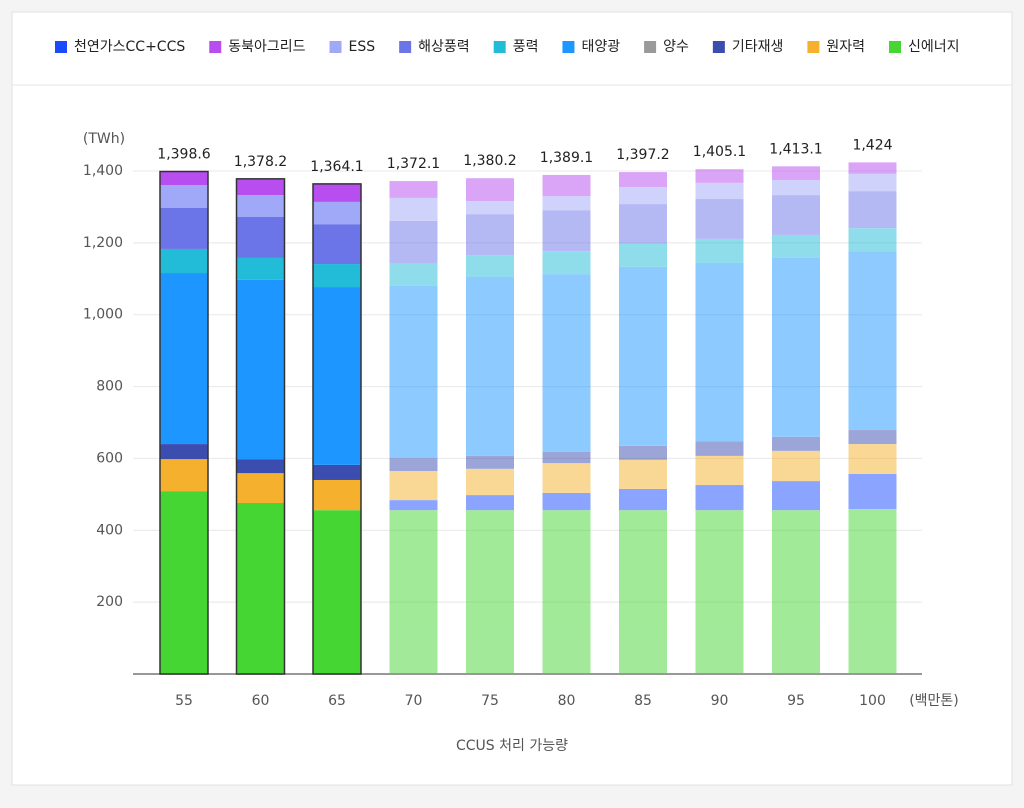 The width and height of the screenshot is (1024, 808). Describe the element at coordinates (600, 47) in the screenshot. I see `legend-label: 태양광` at that location.